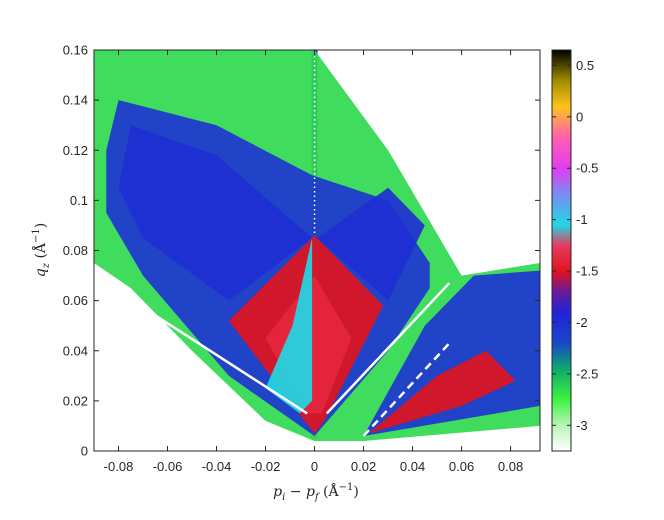 The height and width of the screenshot is (520, 664). I want to click on colorbar-tick-label: -2.5, so click(587, 373).